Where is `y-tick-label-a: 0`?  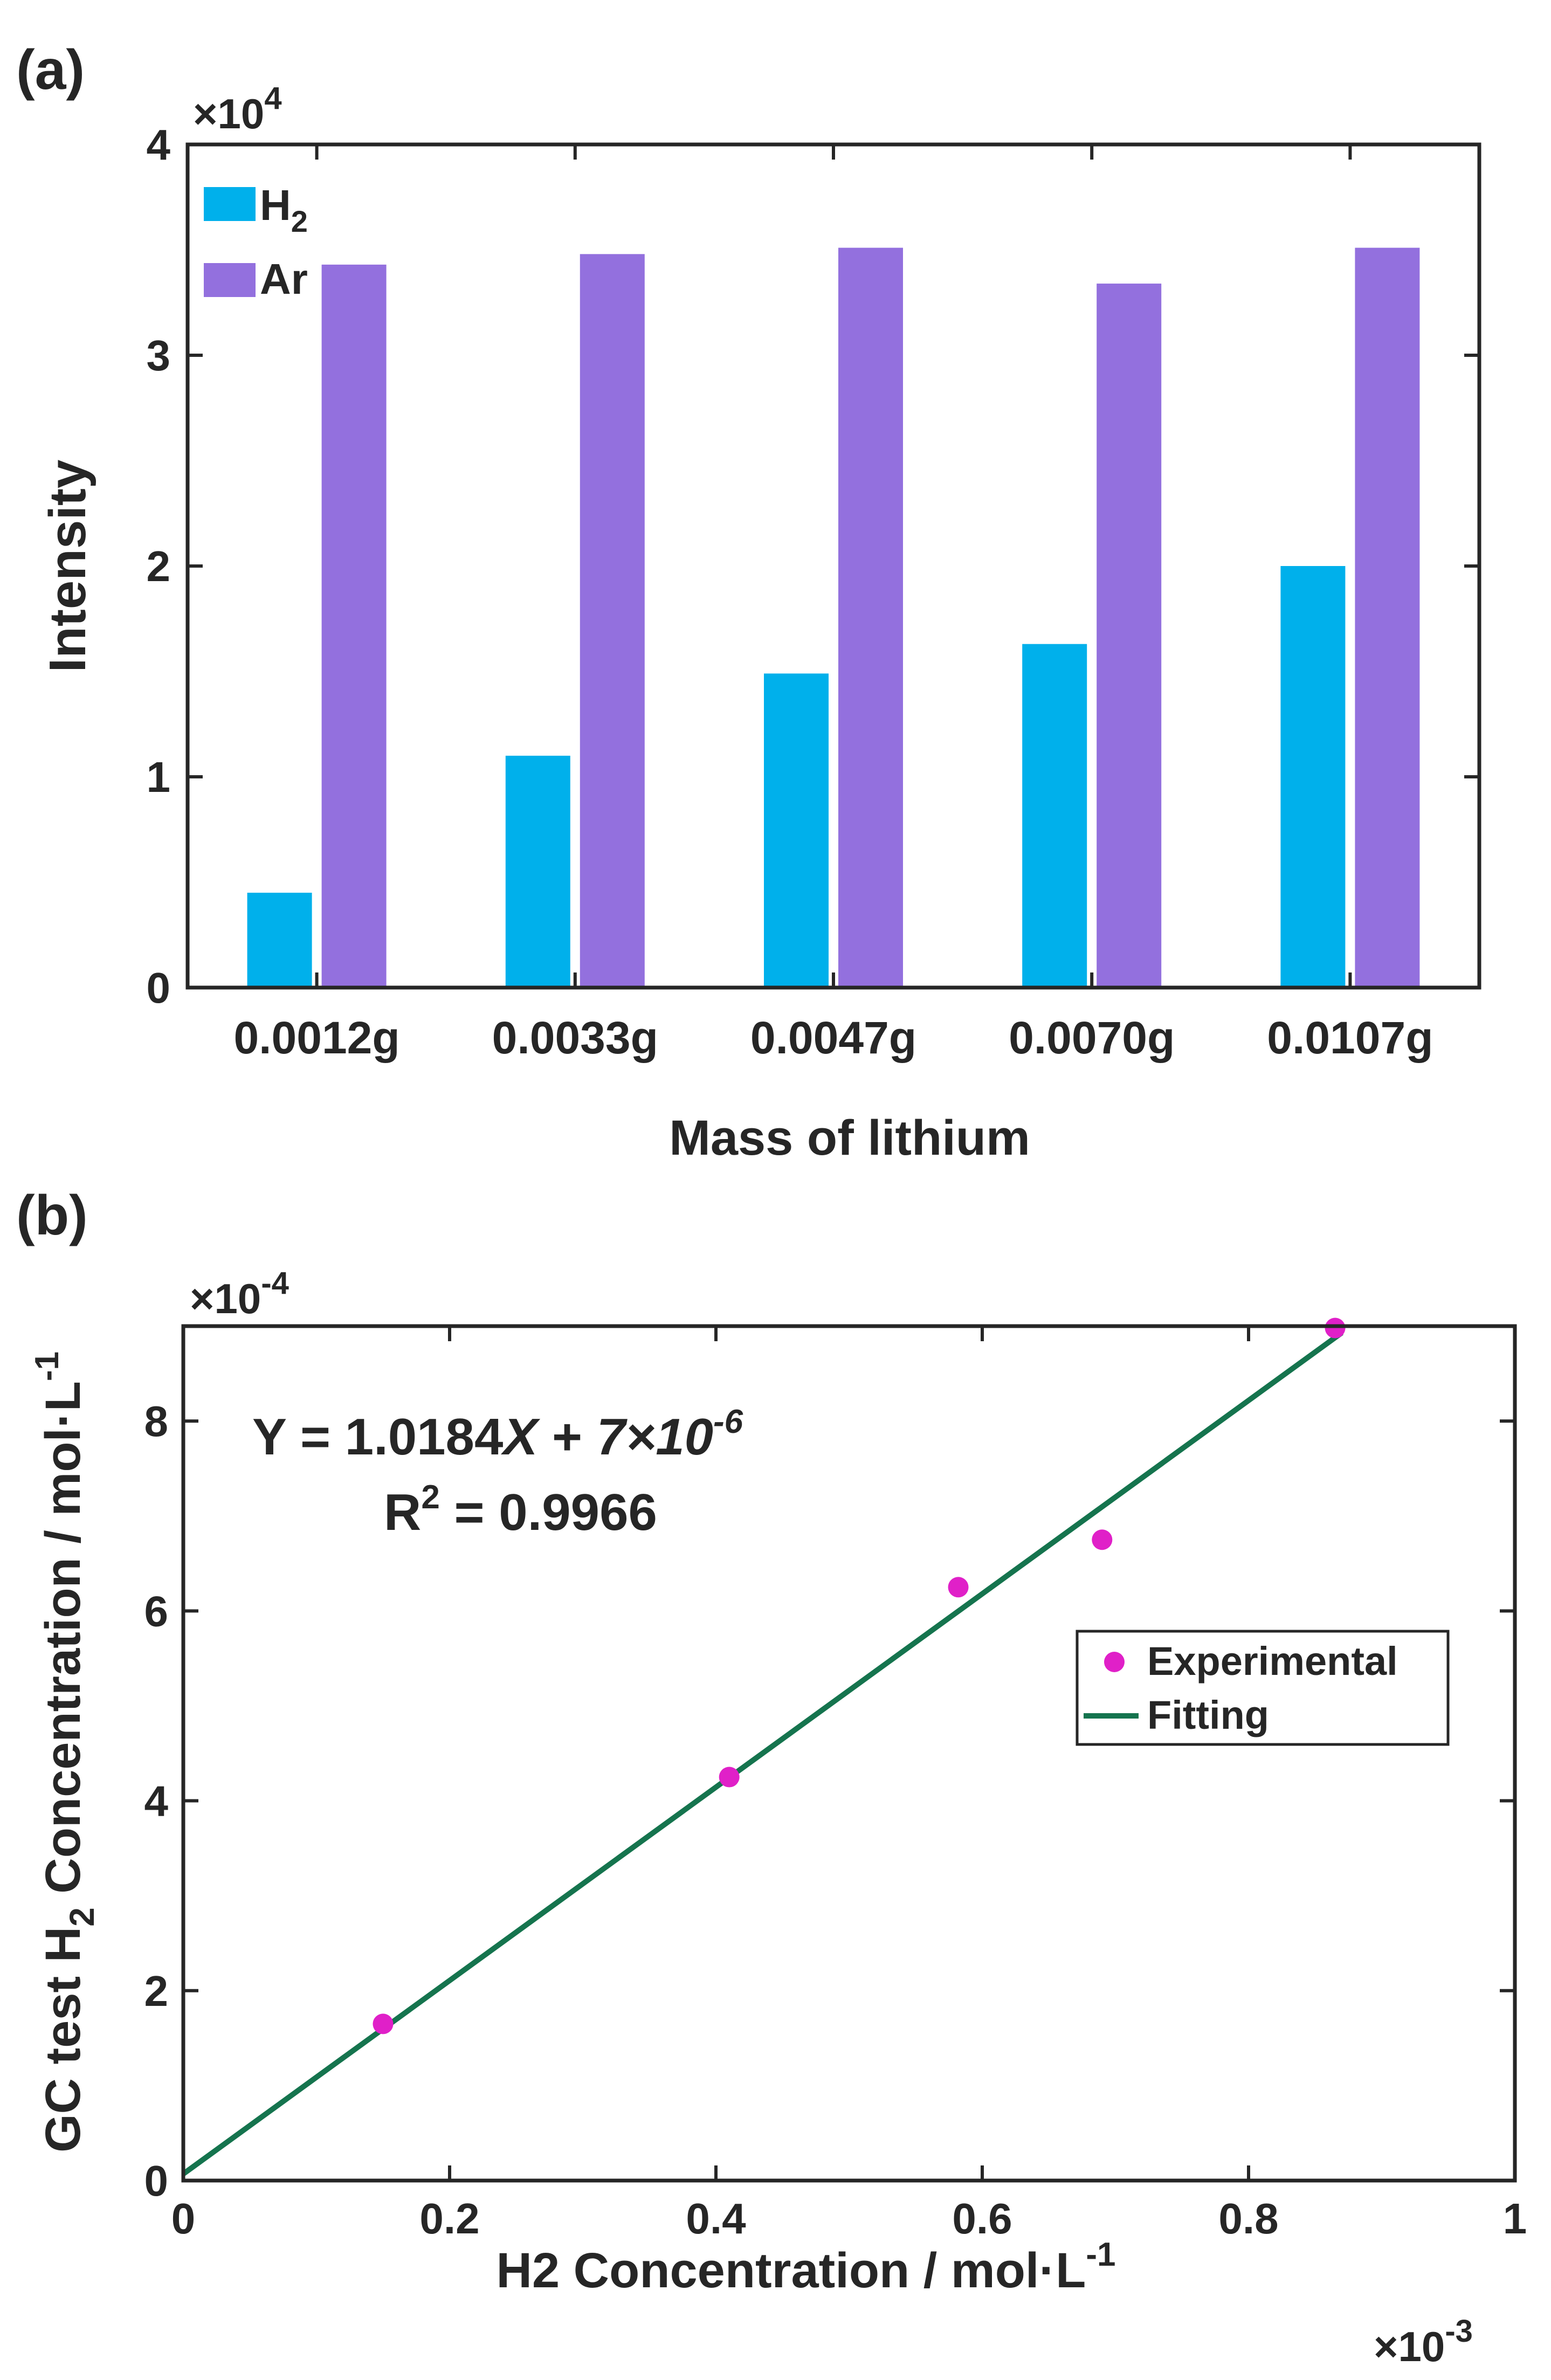 y-tick-label-a: 0 is located at coordinates (159, 988).